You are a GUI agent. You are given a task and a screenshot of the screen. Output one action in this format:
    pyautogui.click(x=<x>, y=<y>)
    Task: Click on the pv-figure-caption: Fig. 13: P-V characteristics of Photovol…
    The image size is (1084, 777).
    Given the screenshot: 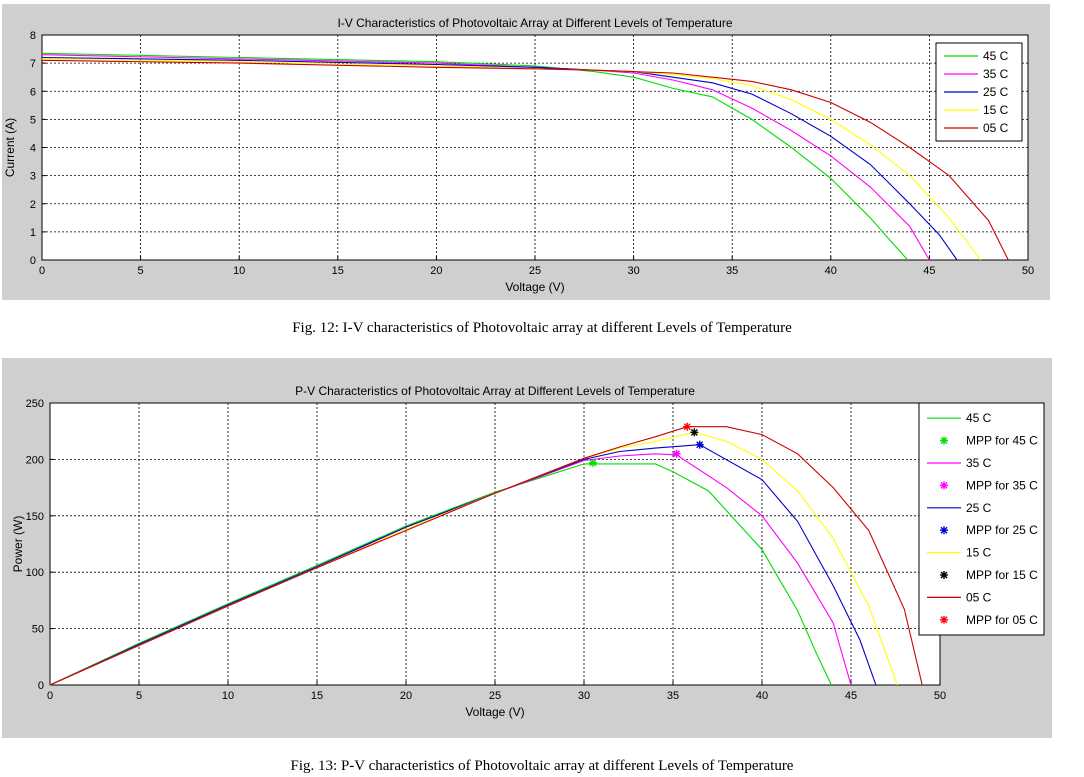 What is the action you would take?
    pyautogui.click(x=542, y=766)
    